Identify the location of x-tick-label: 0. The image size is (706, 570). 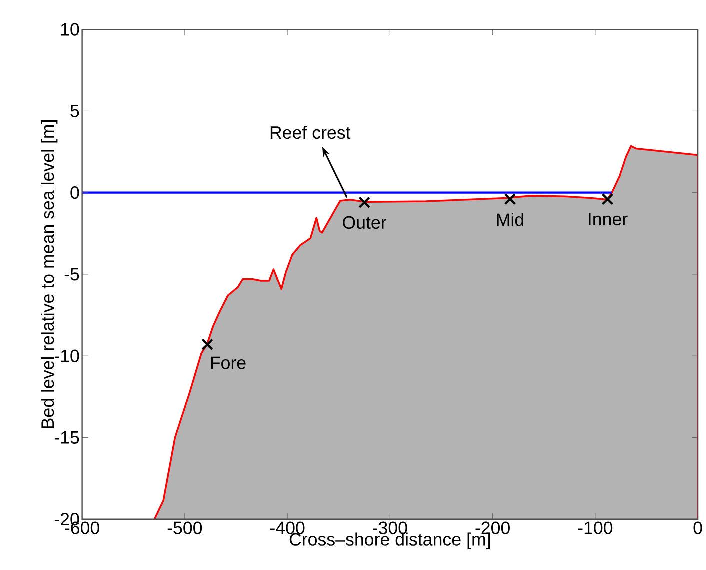
(698, 528).